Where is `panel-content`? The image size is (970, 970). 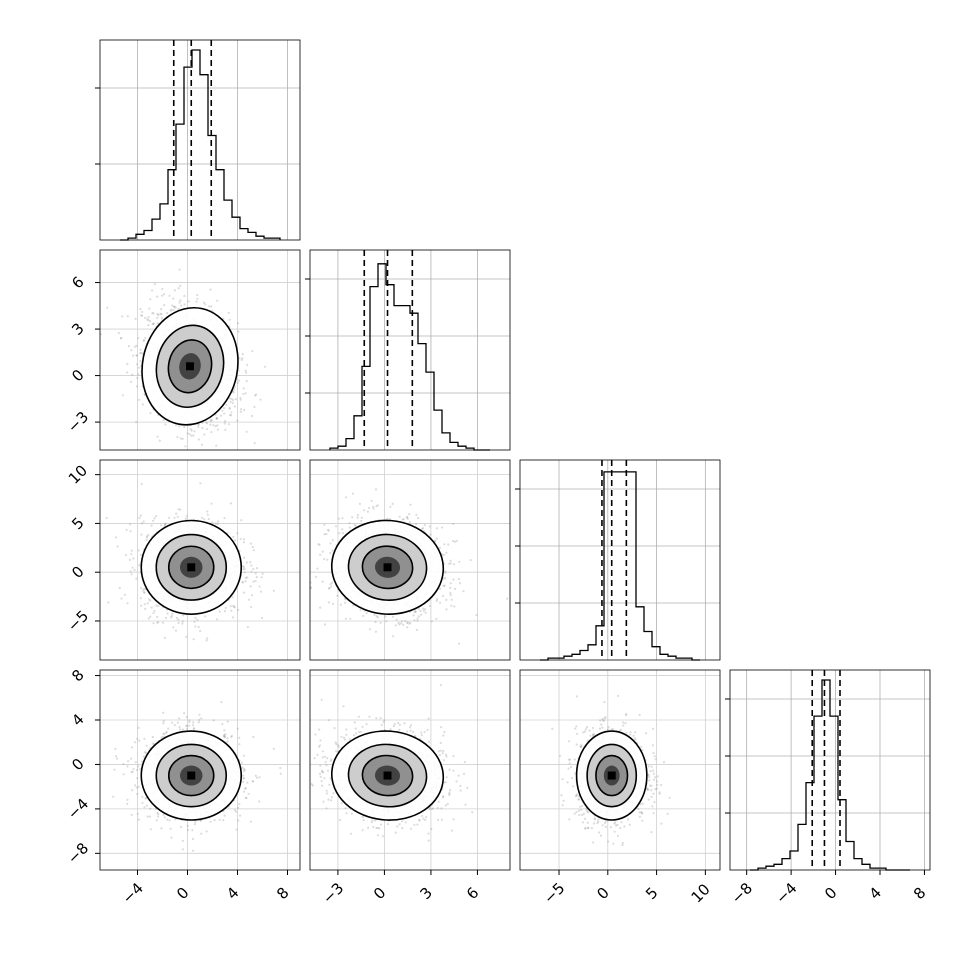
panel-content is located at coordinates (410, 560).